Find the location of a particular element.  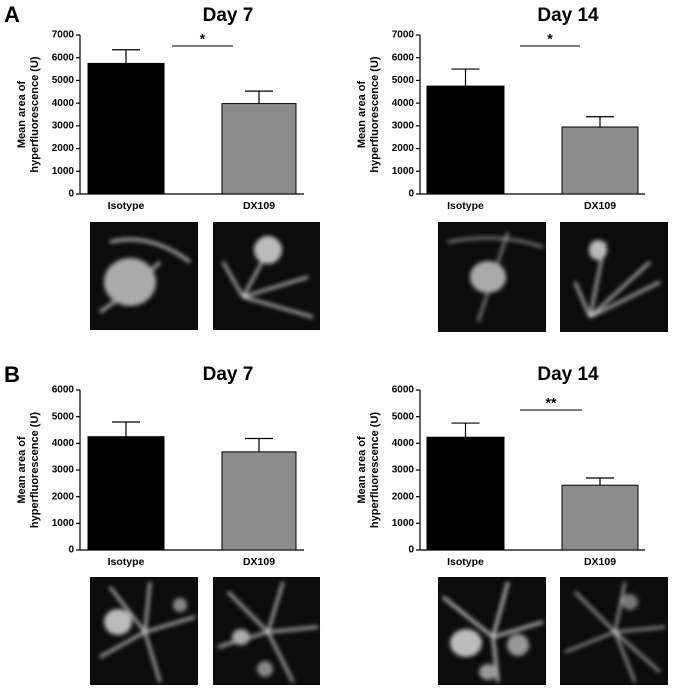

panel-label: B is located at coordinates (12, 374).